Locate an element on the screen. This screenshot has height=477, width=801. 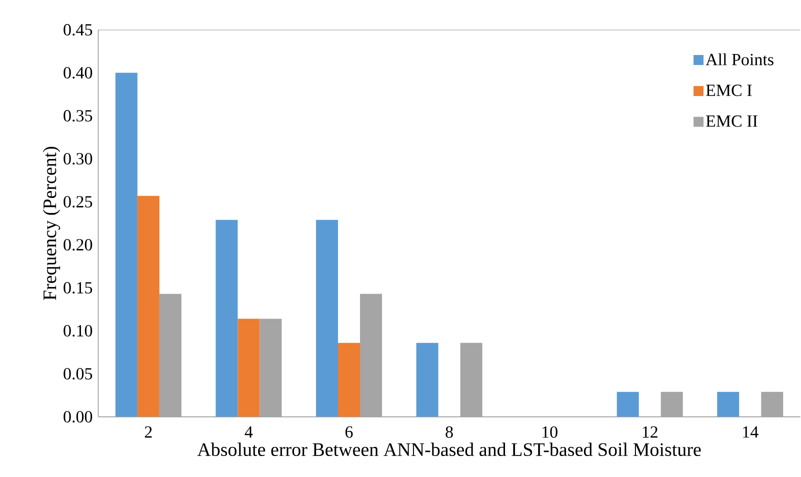
x-tick-label: 6 is located at coordinates (349, 432).